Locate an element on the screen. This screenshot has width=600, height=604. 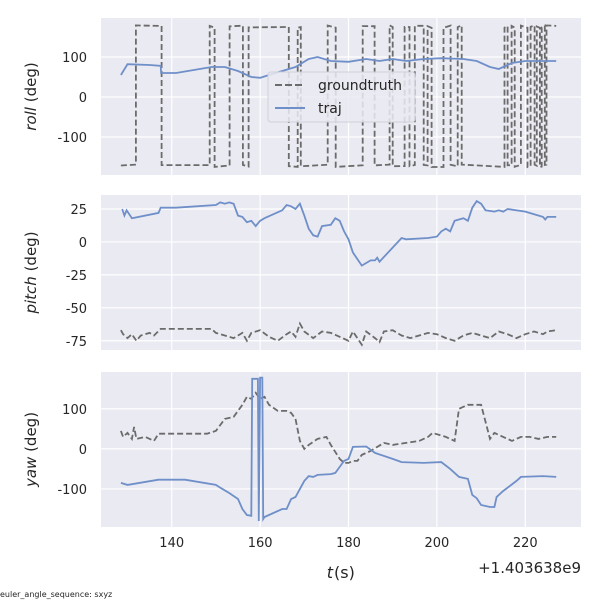
pitch-y-tick-label: -25 is located at coordinates (76, 276).